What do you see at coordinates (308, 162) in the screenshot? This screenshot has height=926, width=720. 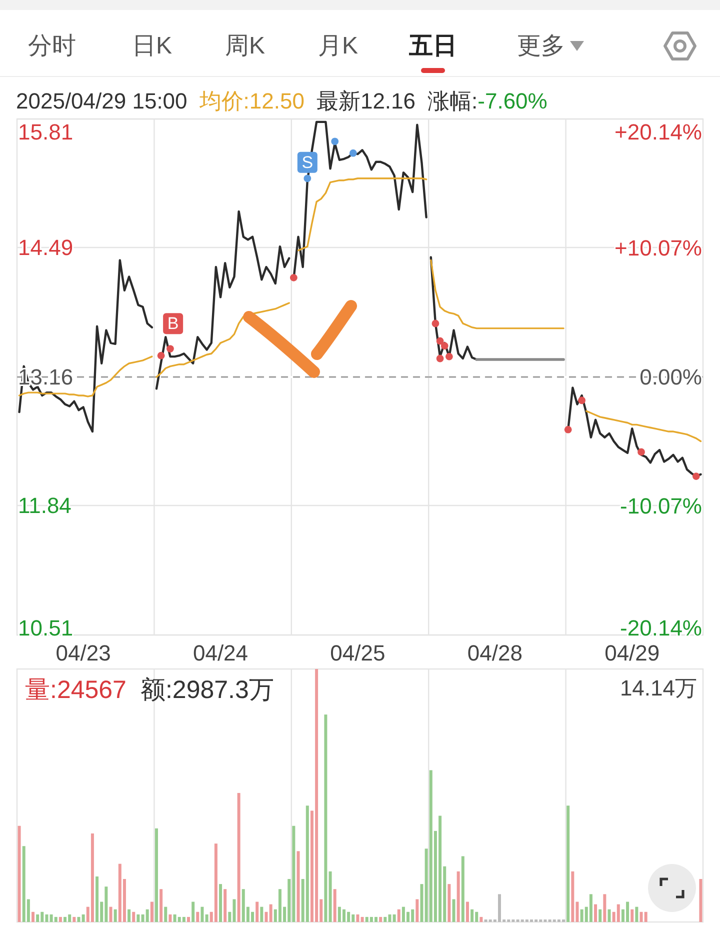 I see `annotation: S` at bounding box center [308, 162].